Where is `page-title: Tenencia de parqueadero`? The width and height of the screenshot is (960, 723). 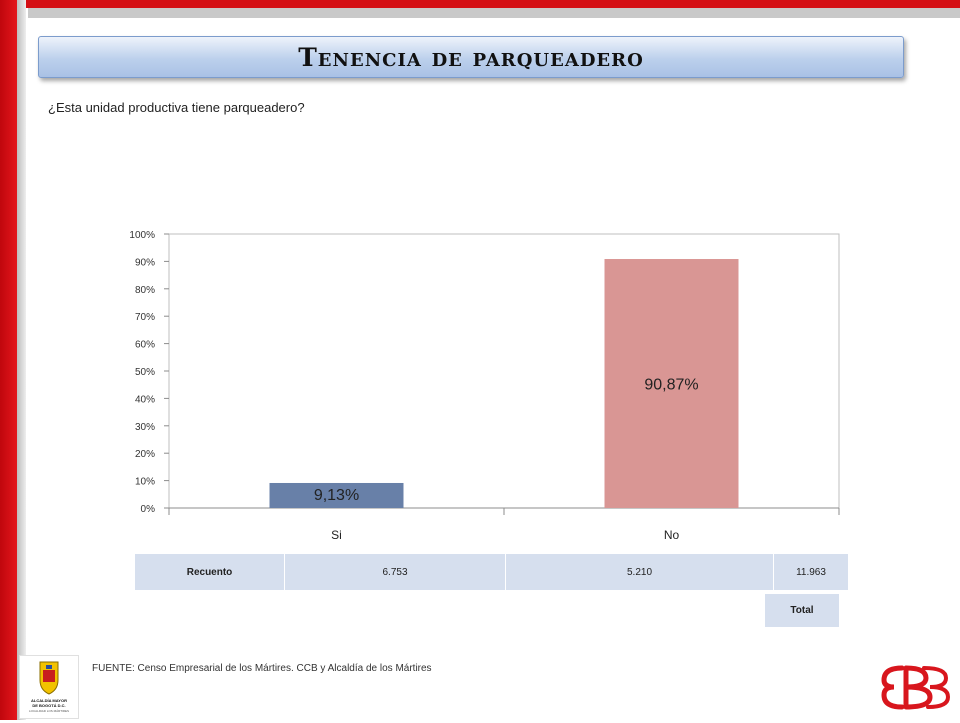 page-title: Tenencia de parqueadero is located at coordinates (471, 57).